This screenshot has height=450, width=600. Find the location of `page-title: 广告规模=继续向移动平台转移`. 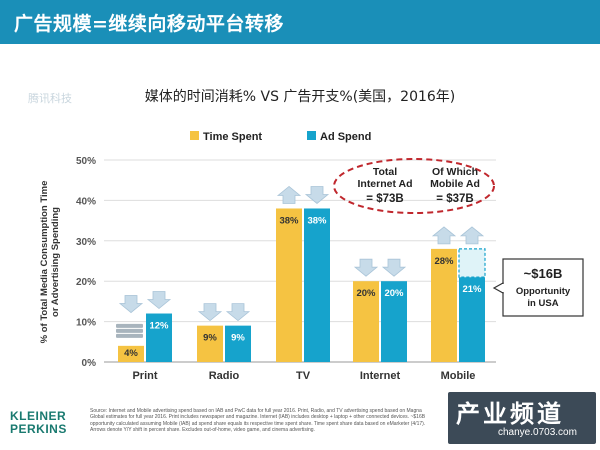

page-title: 广告规模=继续向移动平台转移 is located at coordinates (149, 24).